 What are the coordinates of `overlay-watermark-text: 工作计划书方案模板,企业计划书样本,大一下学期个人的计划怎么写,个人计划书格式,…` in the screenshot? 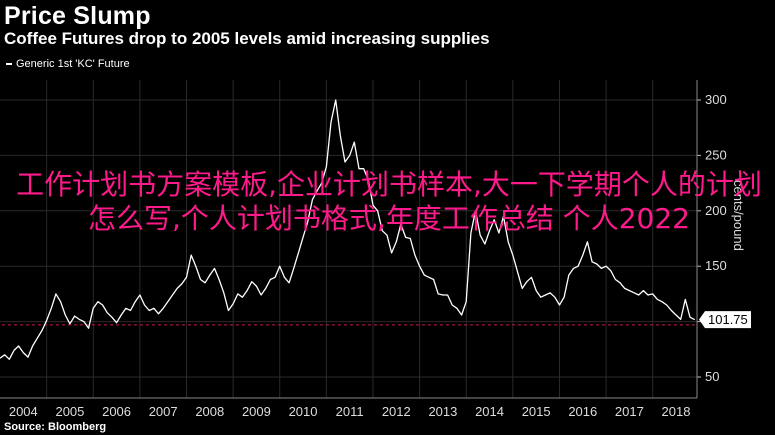 It's located at (389, 201).